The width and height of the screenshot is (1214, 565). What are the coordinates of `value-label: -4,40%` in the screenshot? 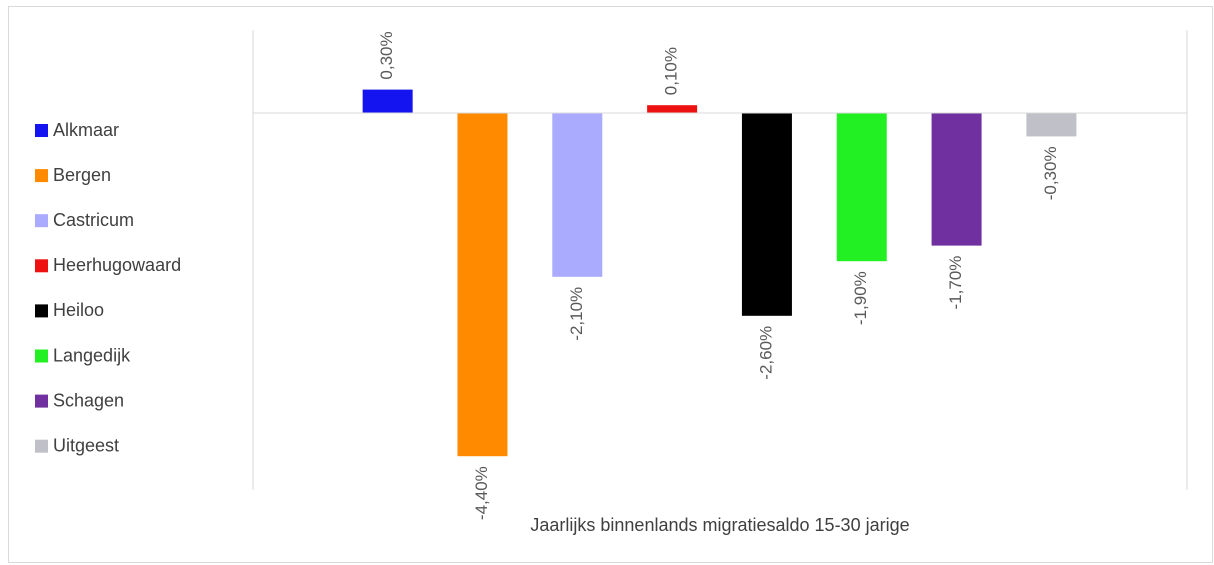 It's located at (481, 493).